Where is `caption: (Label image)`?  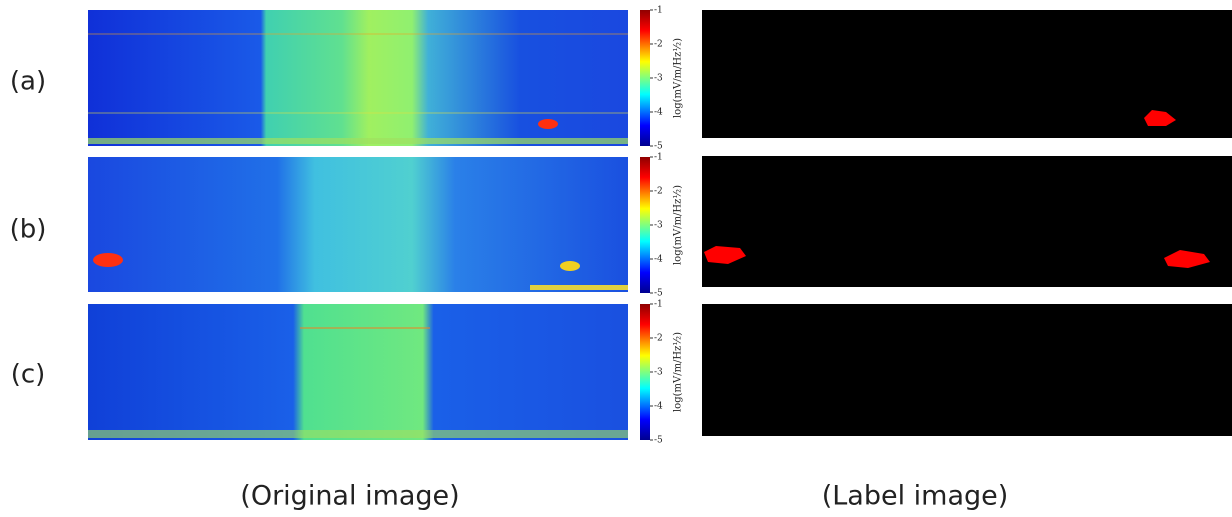
caption: (Label image) is located at coordinates (915, 496).